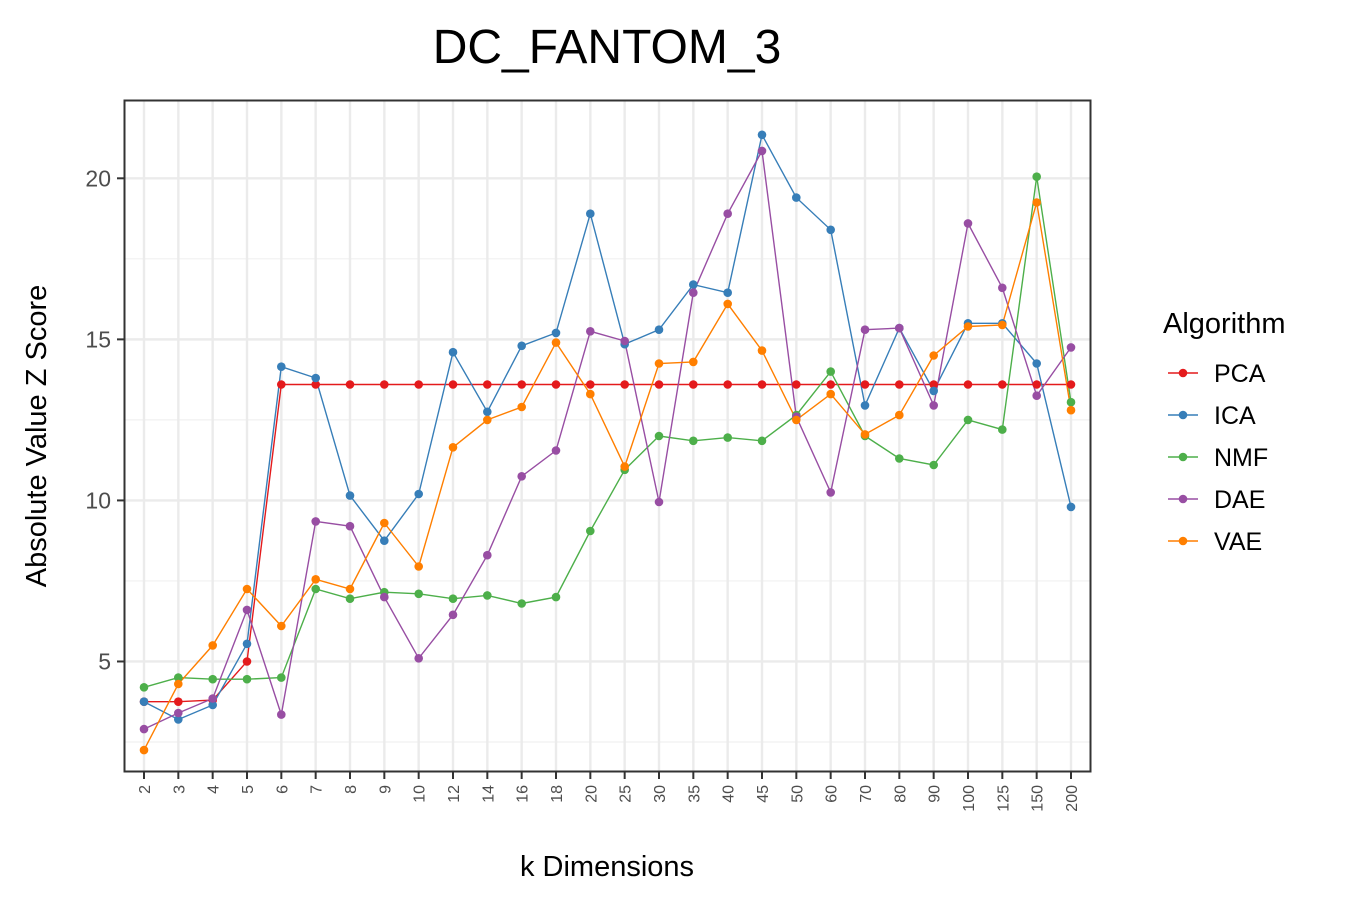  Describe the element at coordinates (488, 794) in the screenshot. I see `x-tick-label: 14` at that location.